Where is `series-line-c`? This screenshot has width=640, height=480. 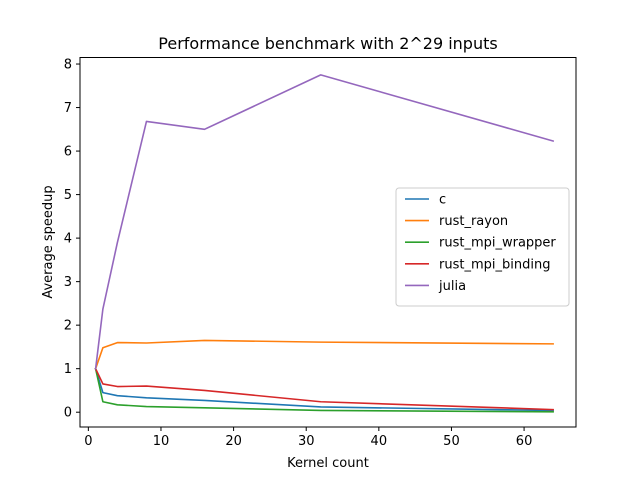
series-line-c is located at coordinates (324, 389).